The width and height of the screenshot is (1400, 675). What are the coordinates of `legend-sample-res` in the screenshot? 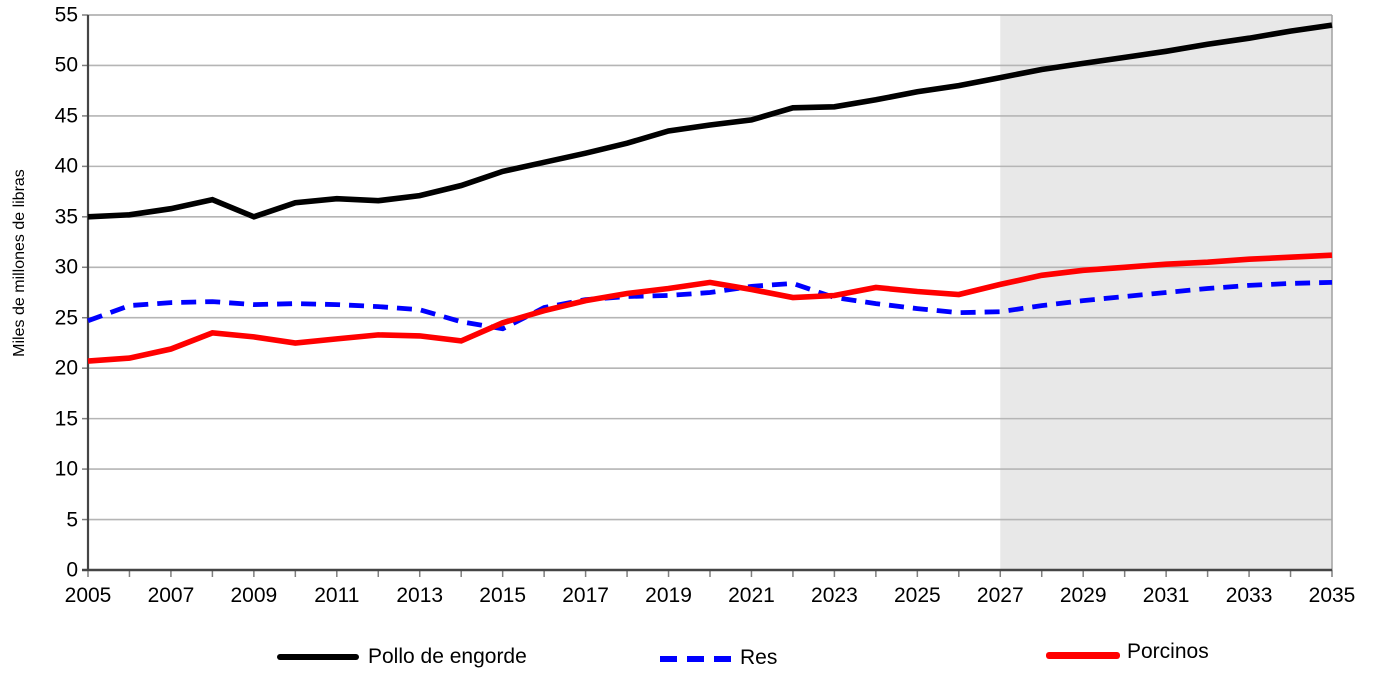 It's located at (695, 659).